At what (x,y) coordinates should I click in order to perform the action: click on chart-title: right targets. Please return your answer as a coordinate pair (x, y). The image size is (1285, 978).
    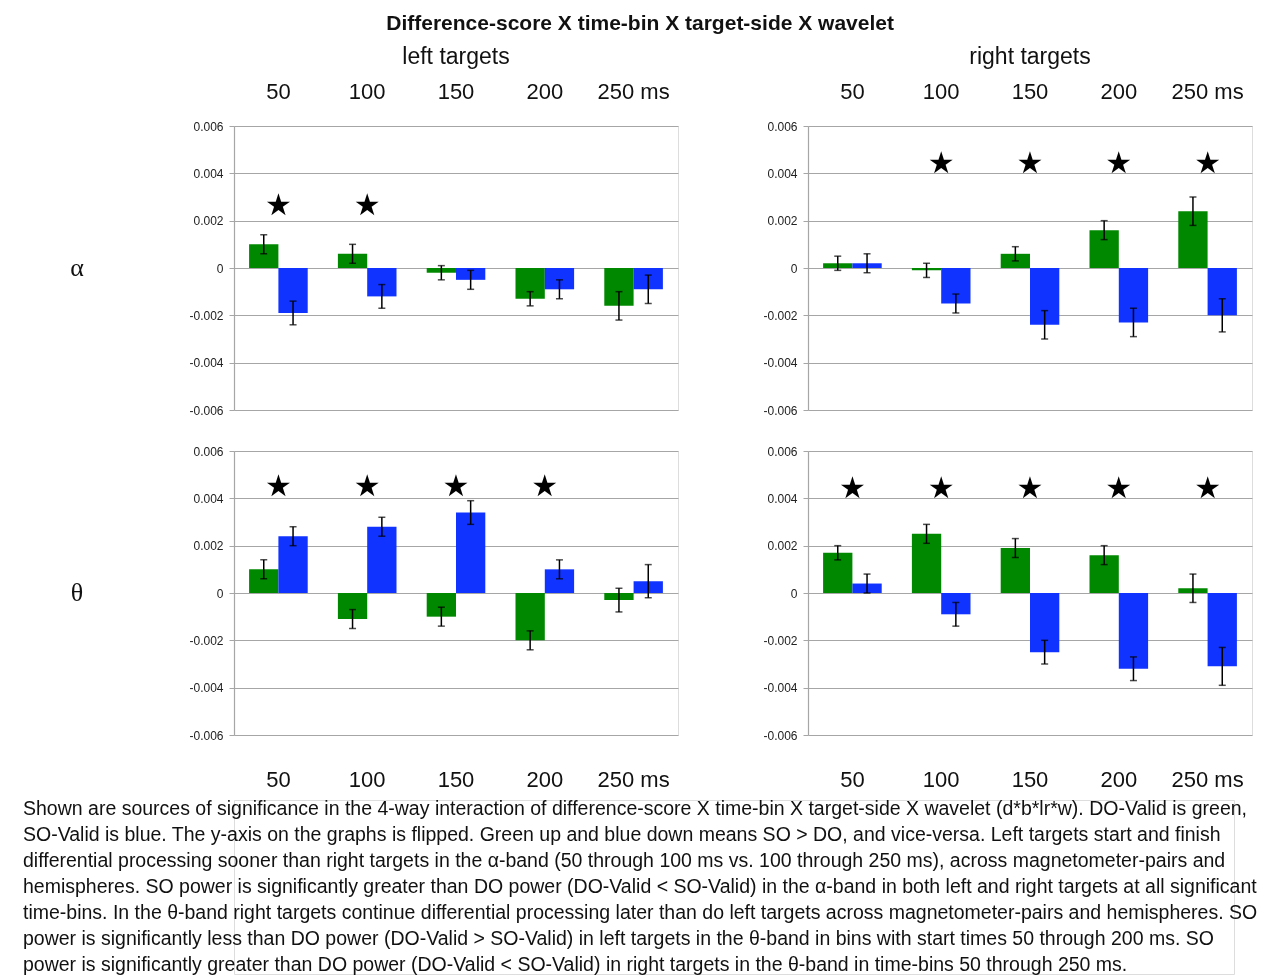
    Looking at the image, I should click on (1030, 56).